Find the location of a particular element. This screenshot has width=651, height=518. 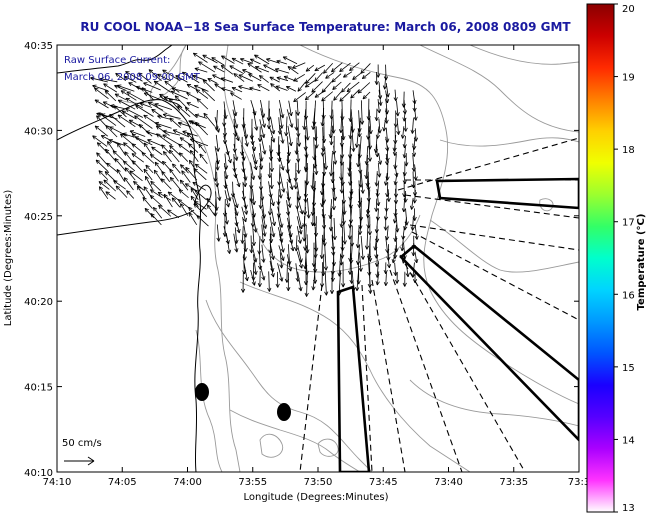

x-tick-label: 73:40 is located at coordinates (448, 482).